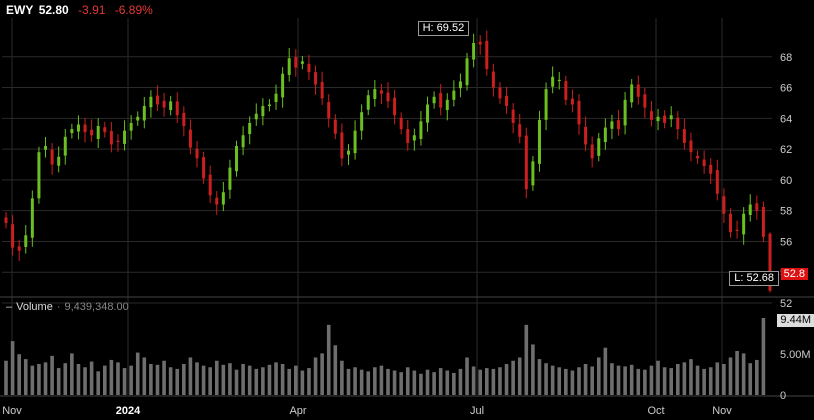  Describe the element at coordinates (133, 10) in the screenshot. I see `price-change-percent: -6.89%` at that location.